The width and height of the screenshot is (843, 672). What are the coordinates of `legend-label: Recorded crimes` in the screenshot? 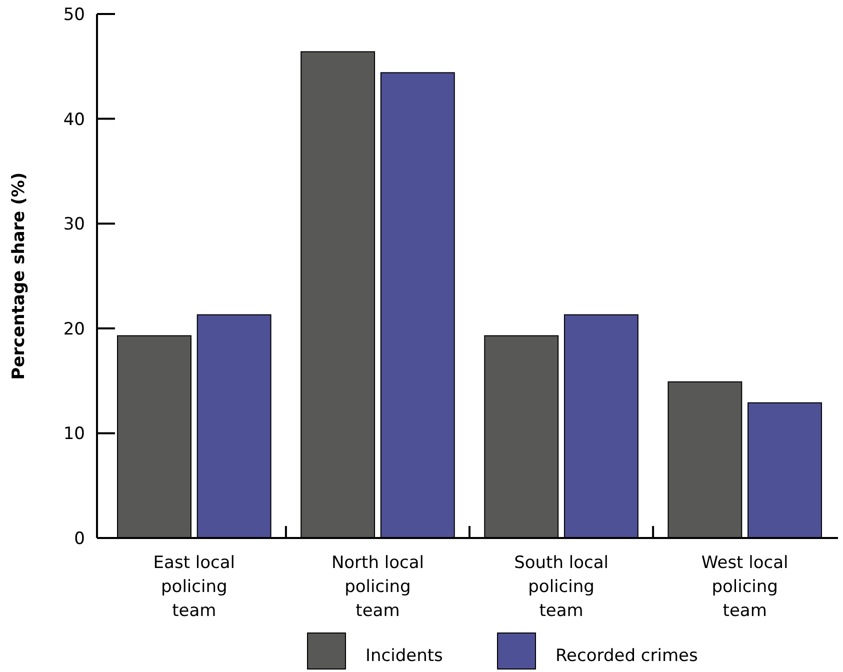 It's located at (627, 656).